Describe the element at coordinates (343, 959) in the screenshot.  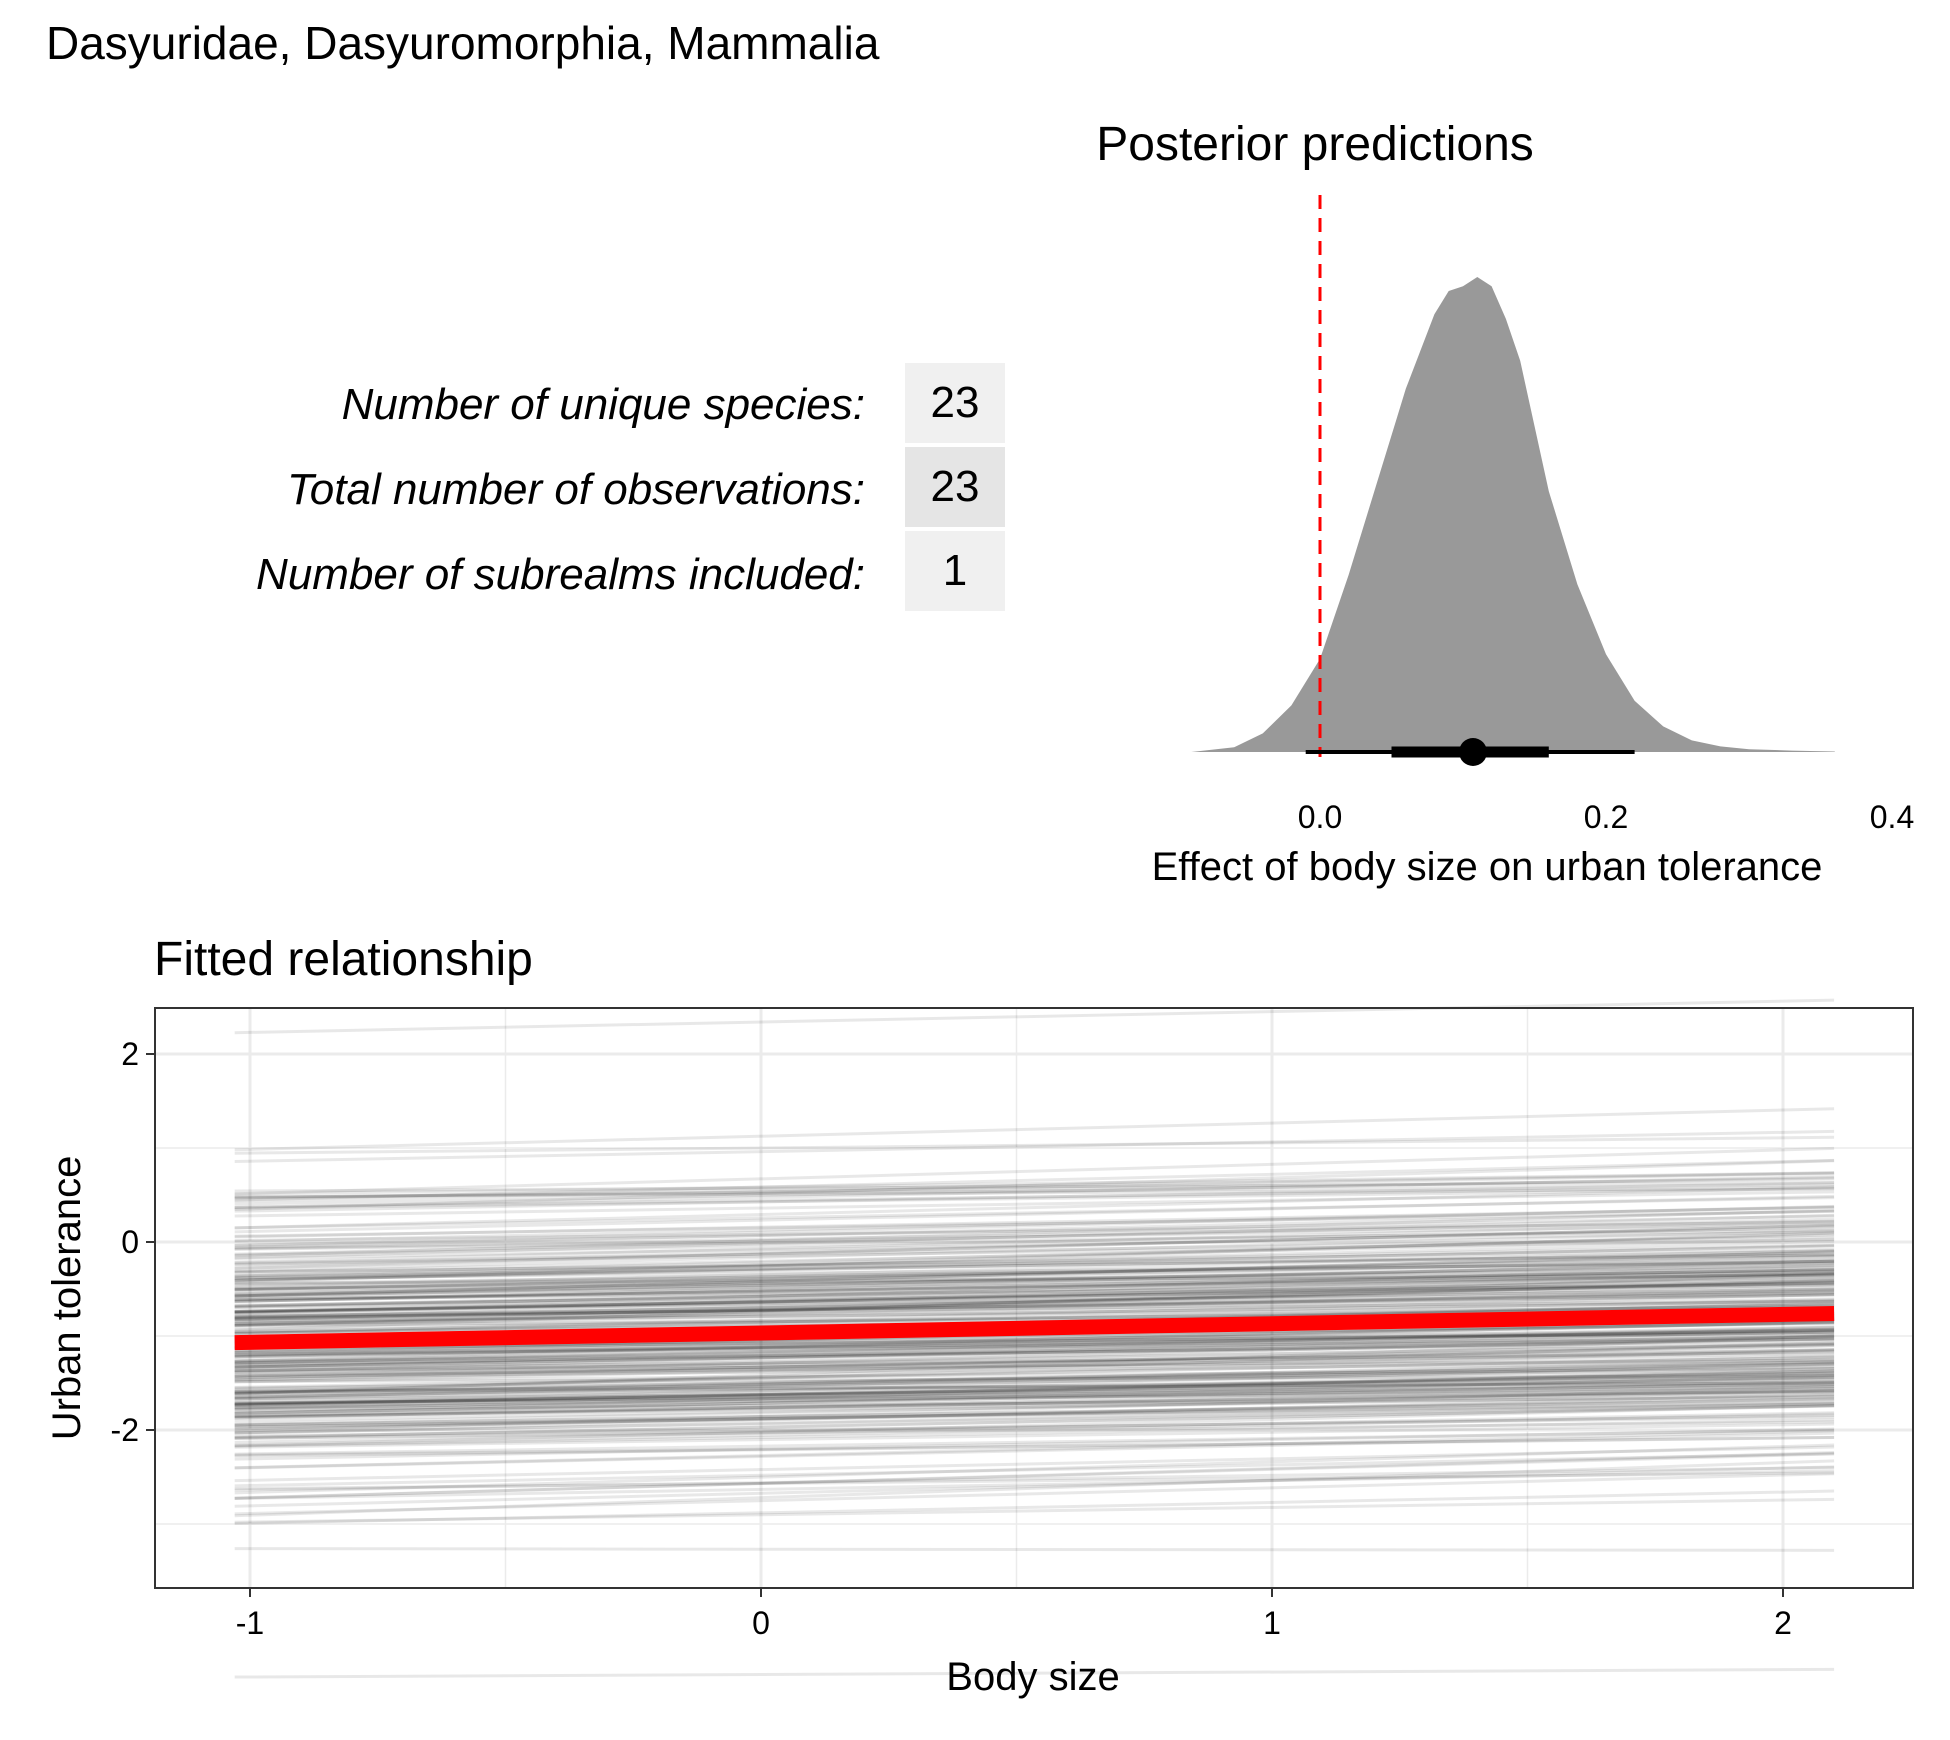
I see `fitted-title: Fitted relationship` at that location.